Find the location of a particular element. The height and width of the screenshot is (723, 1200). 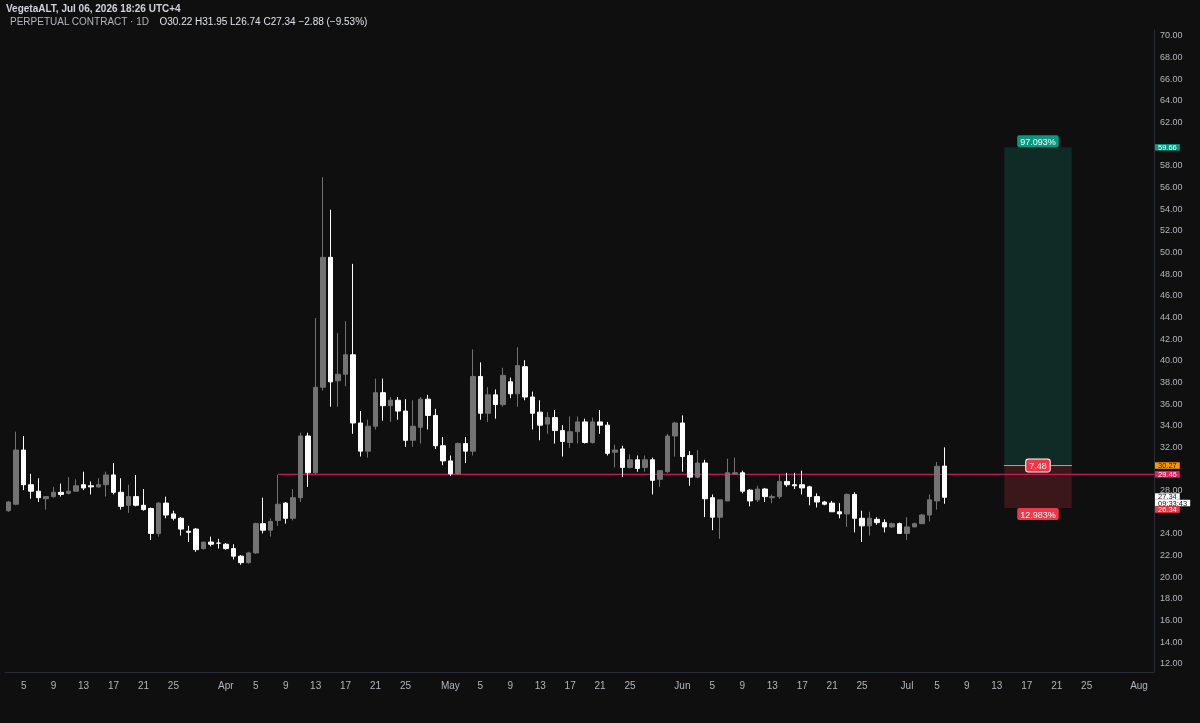

y-tick-label: 36.00 is located at coordinates (1171, 403).